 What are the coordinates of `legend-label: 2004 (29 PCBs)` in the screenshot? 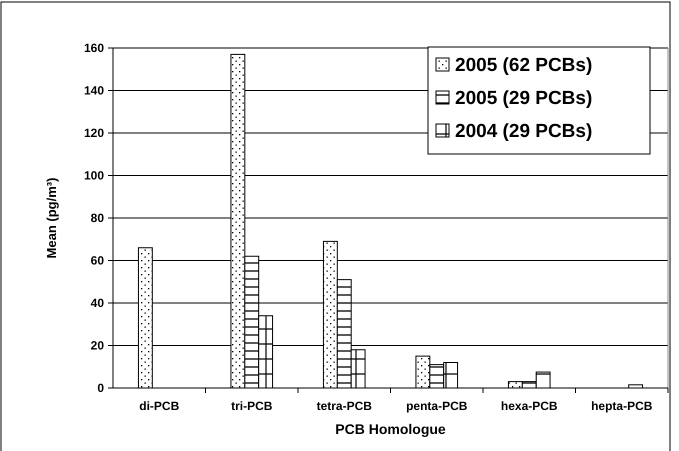 It's located at (523, 131).